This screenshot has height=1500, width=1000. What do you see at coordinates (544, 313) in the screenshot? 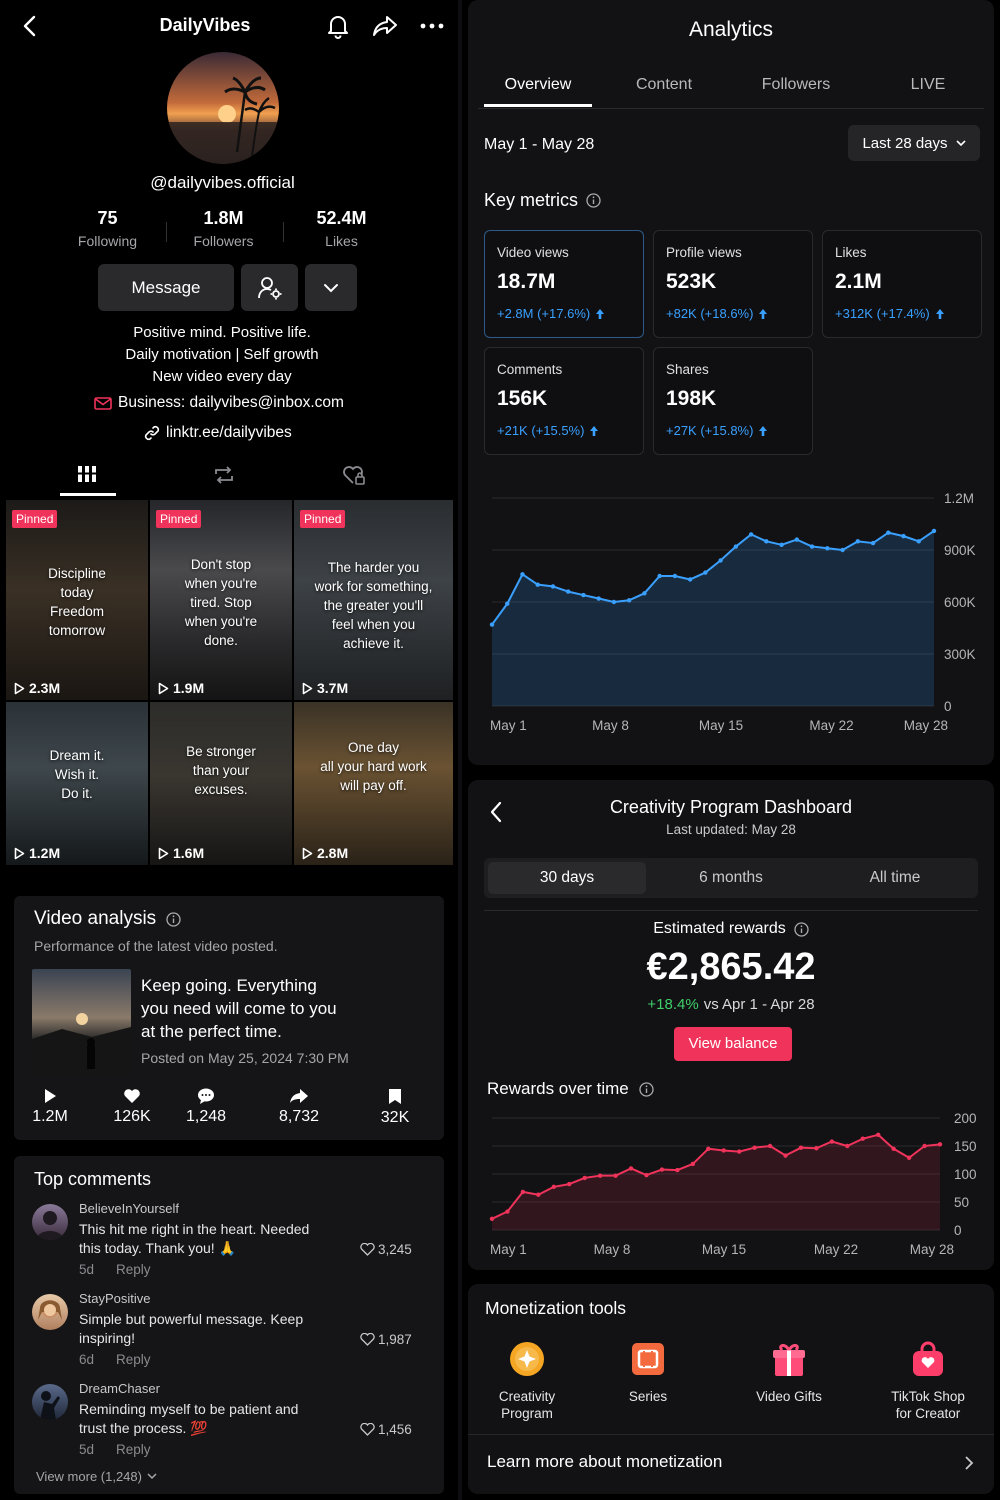
I see `metric-change-text: +2.8M (+17.6%)` at bounding box center [544, 313].